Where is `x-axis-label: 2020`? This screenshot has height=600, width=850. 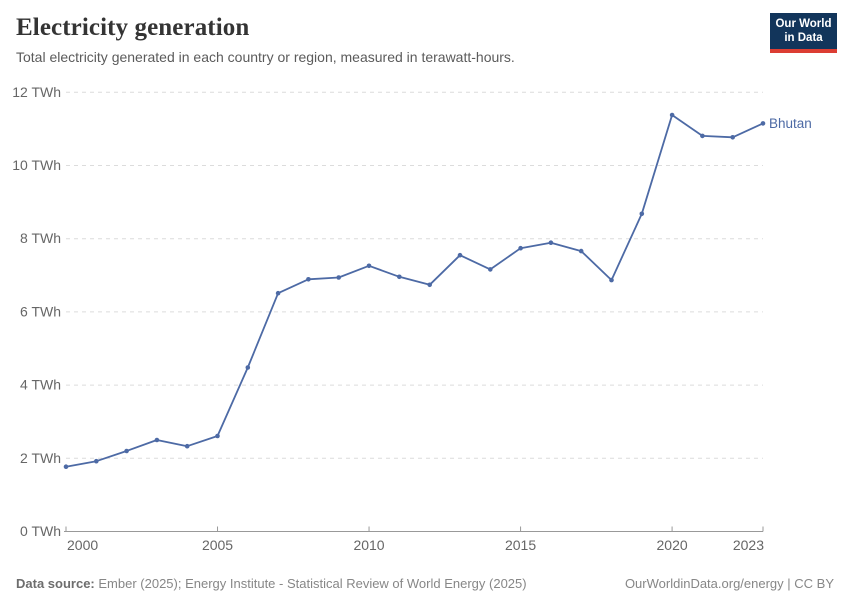
x-axis-label: 2020 is located at coordinates (672, 545).